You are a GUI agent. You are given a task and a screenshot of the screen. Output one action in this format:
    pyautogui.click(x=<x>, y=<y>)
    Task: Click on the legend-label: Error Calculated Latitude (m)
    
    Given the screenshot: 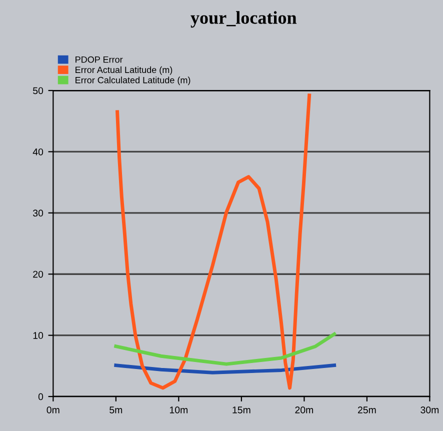 What is the action you would take?
    pyautogui.click(x=133, y=81)
    